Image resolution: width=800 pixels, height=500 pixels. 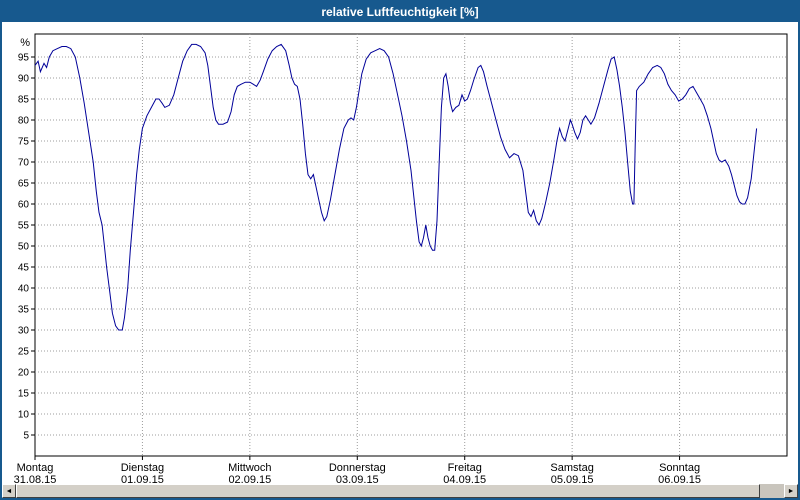 What do you see at coordinates (35, 468) in the screenshot?
I see `x-day-label: Montag` at bounding box center [35, 468].